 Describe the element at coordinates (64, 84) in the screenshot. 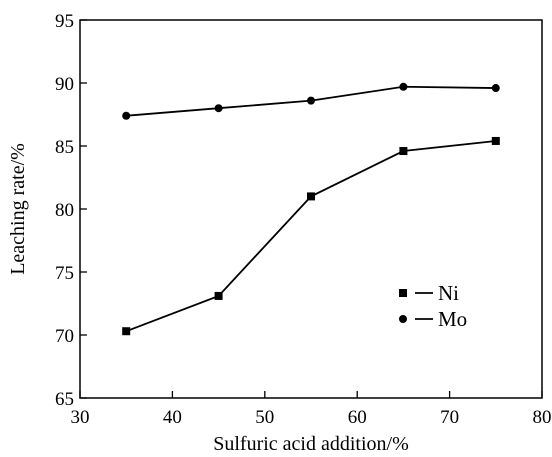

I see `y-tick-label: 90` at that location.